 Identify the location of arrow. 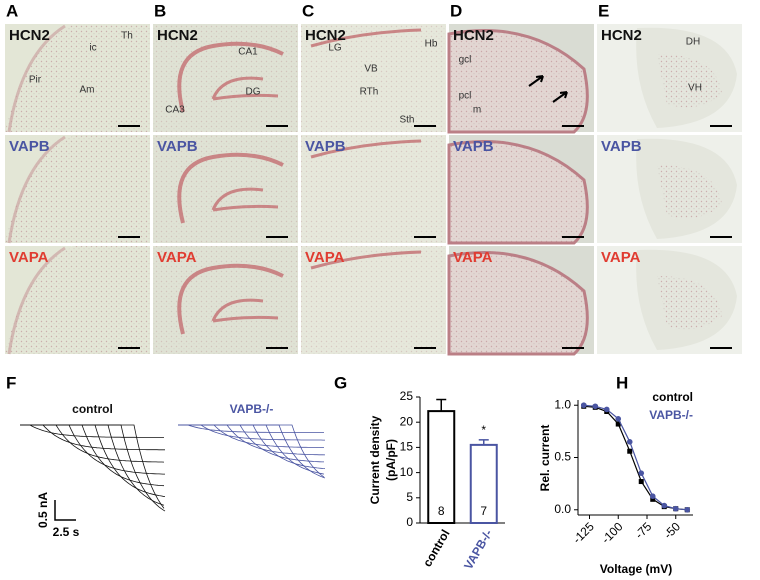
(560, 97).